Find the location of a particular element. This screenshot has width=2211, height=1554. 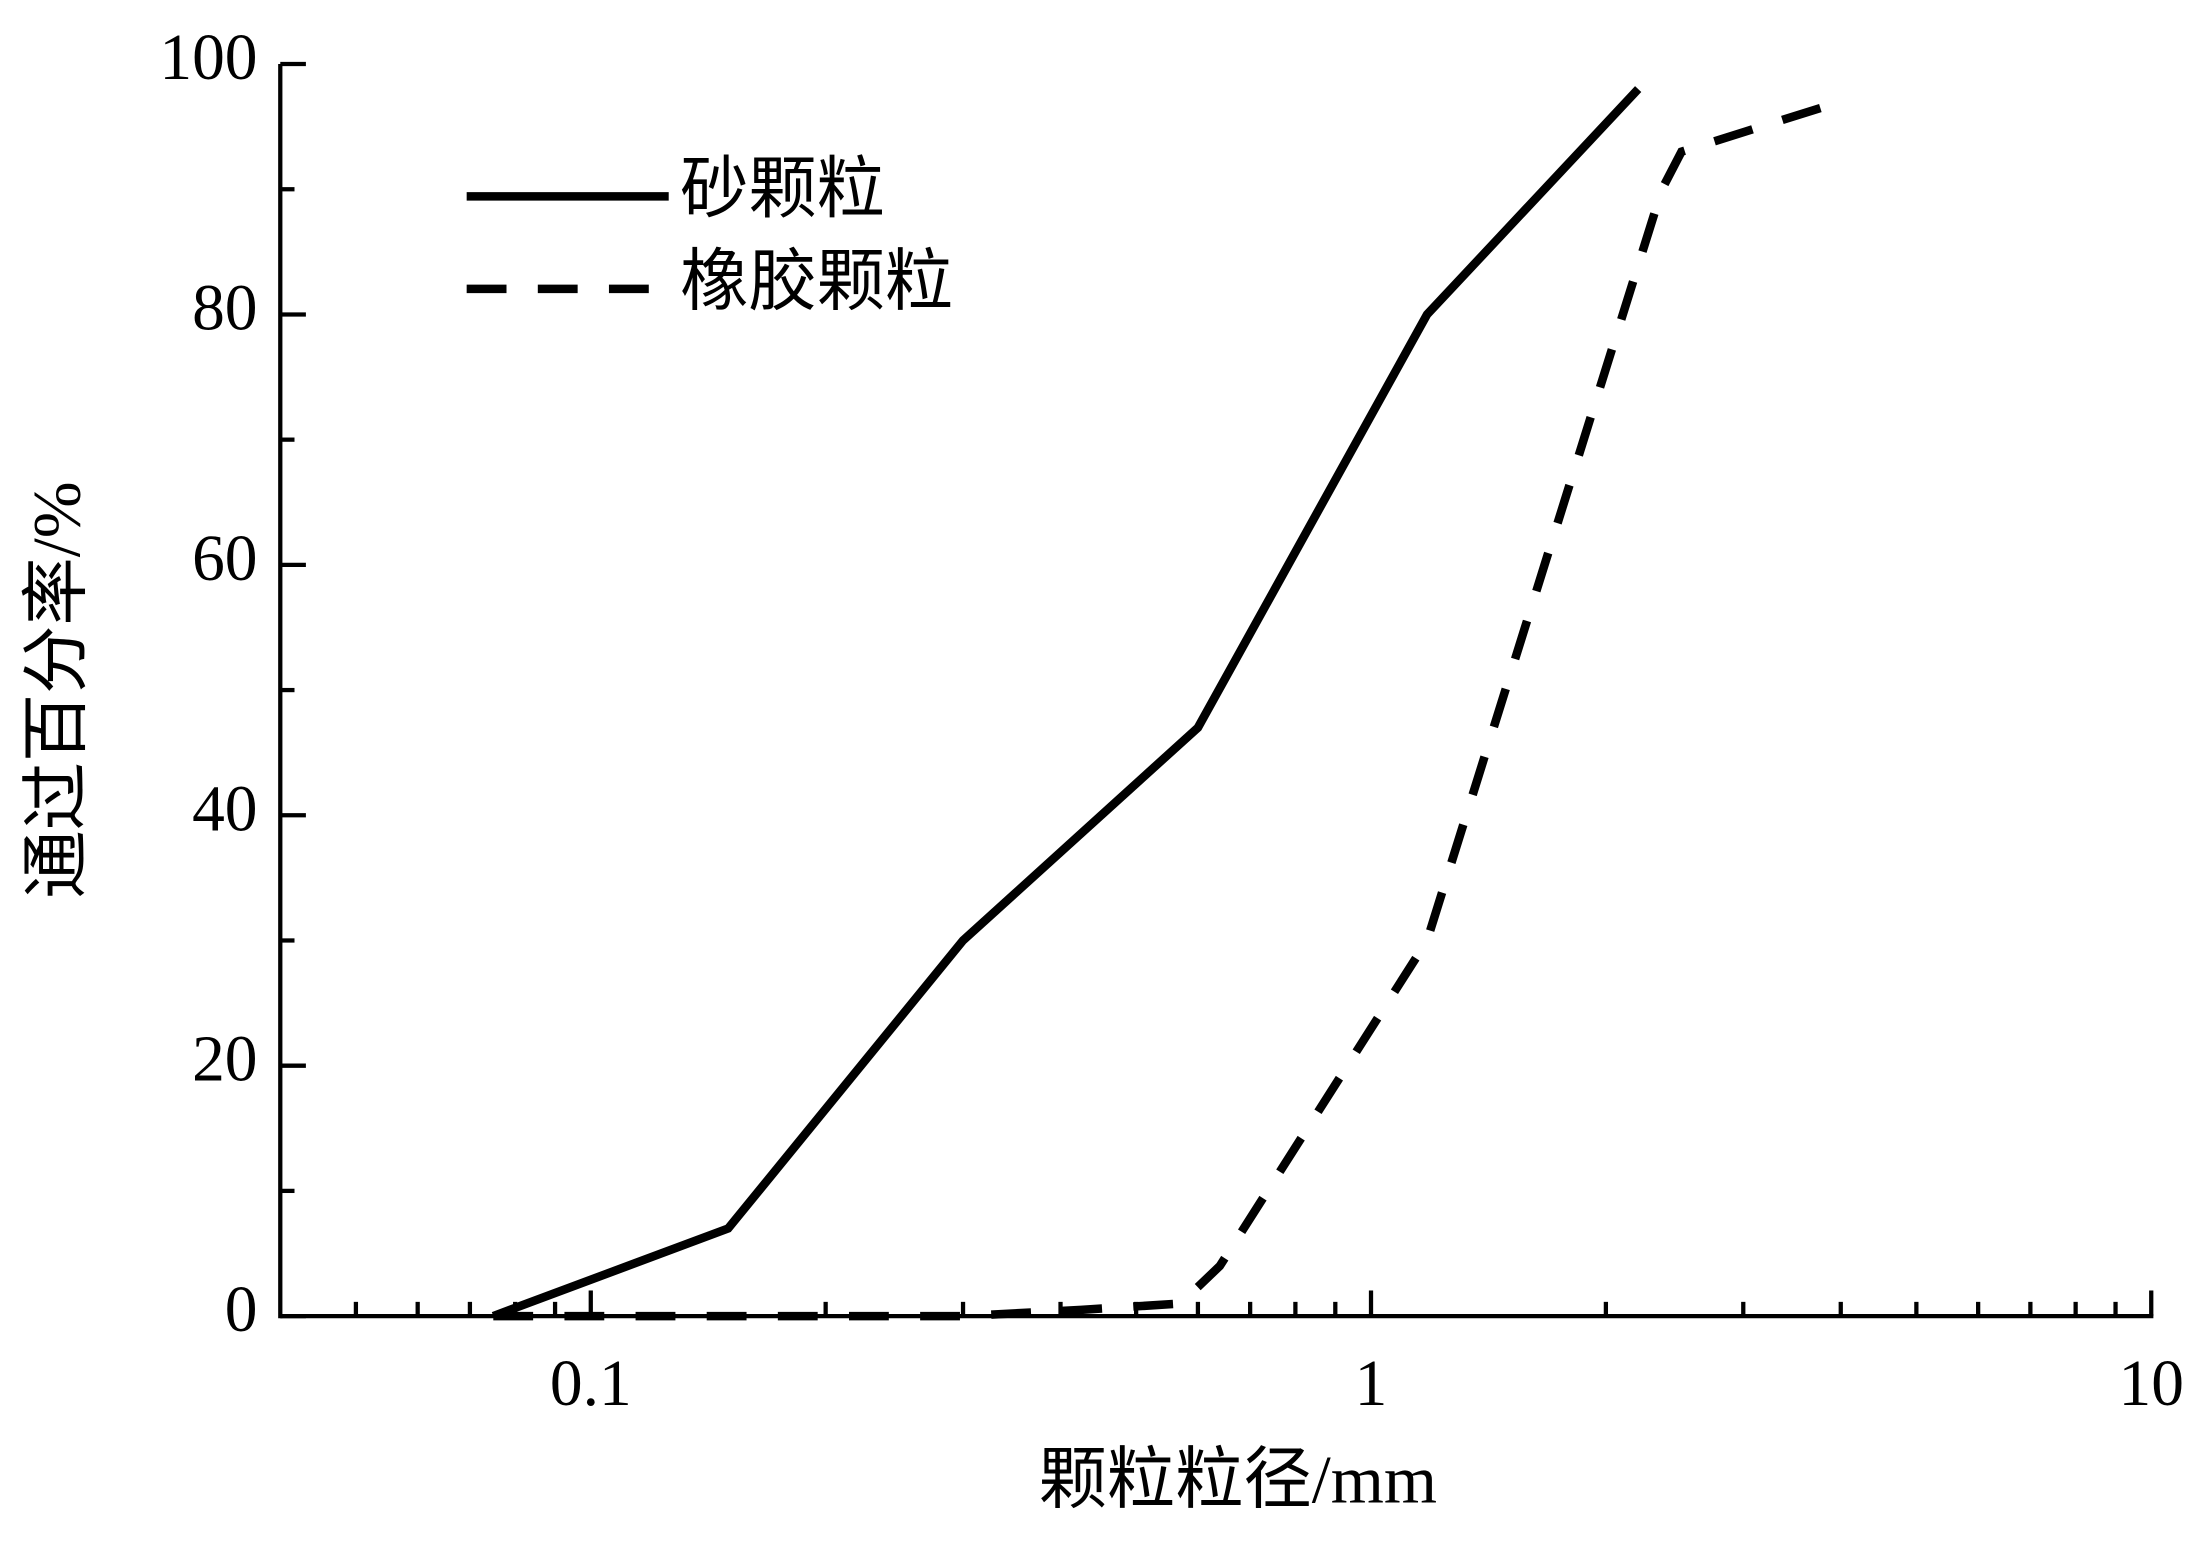

x-axis-label: 颗粒粒径/mm is located at coordinates (1238, 1479).